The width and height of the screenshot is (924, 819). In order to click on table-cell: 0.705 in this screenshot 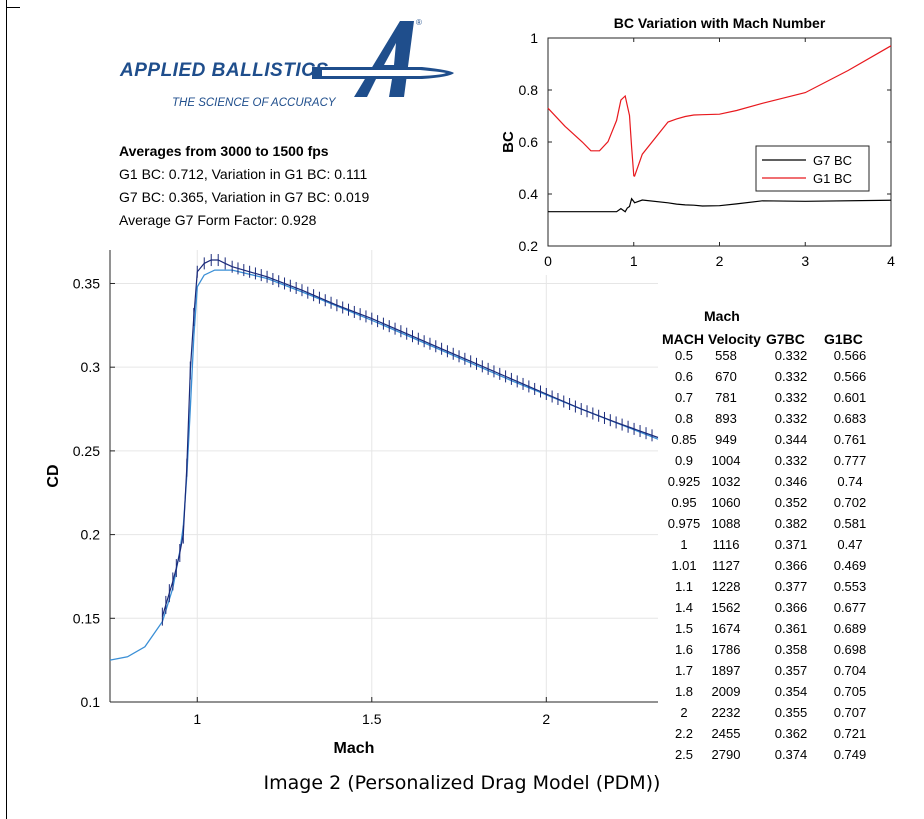, I will do `click(850, 691)`.